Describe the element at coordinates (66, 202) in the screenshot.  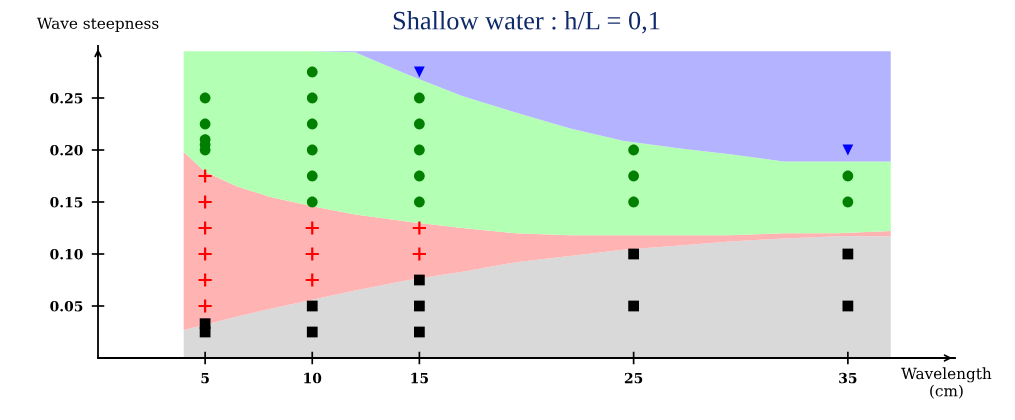
I see `y-tick-label: 0.15` at that location.